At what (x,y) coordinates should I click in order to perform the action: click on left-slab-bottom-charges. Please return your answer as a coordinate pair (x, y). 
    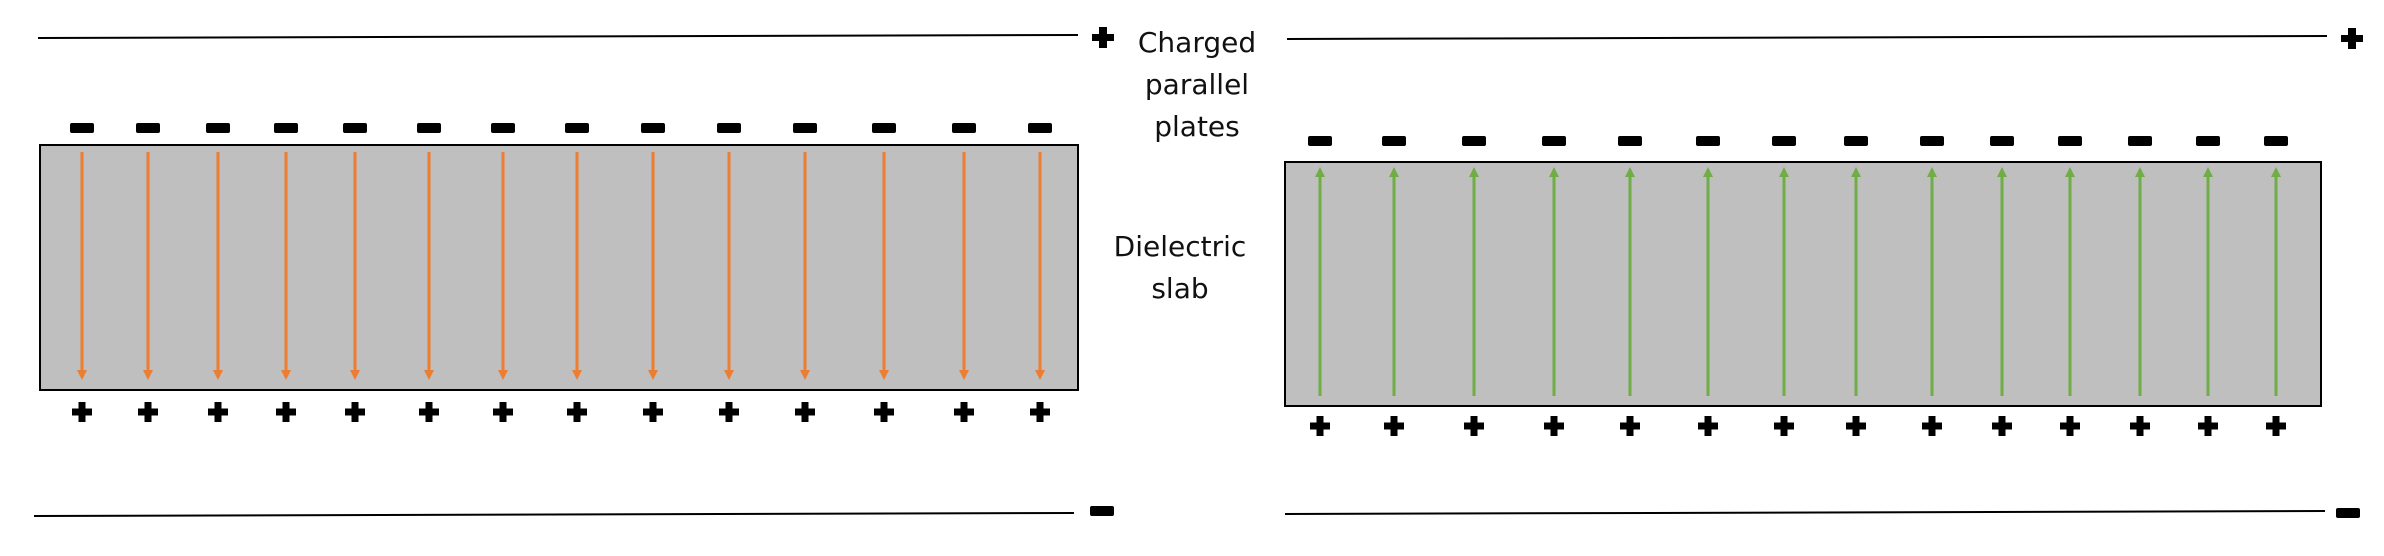
    Looking at the image, I should click on (561, 412).